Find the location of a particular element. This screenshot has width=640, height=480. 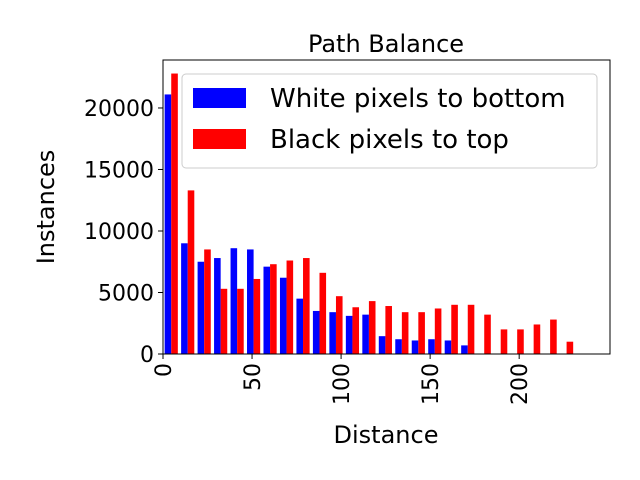

y-axis-label: Instances is located at coordinates (46, 207).